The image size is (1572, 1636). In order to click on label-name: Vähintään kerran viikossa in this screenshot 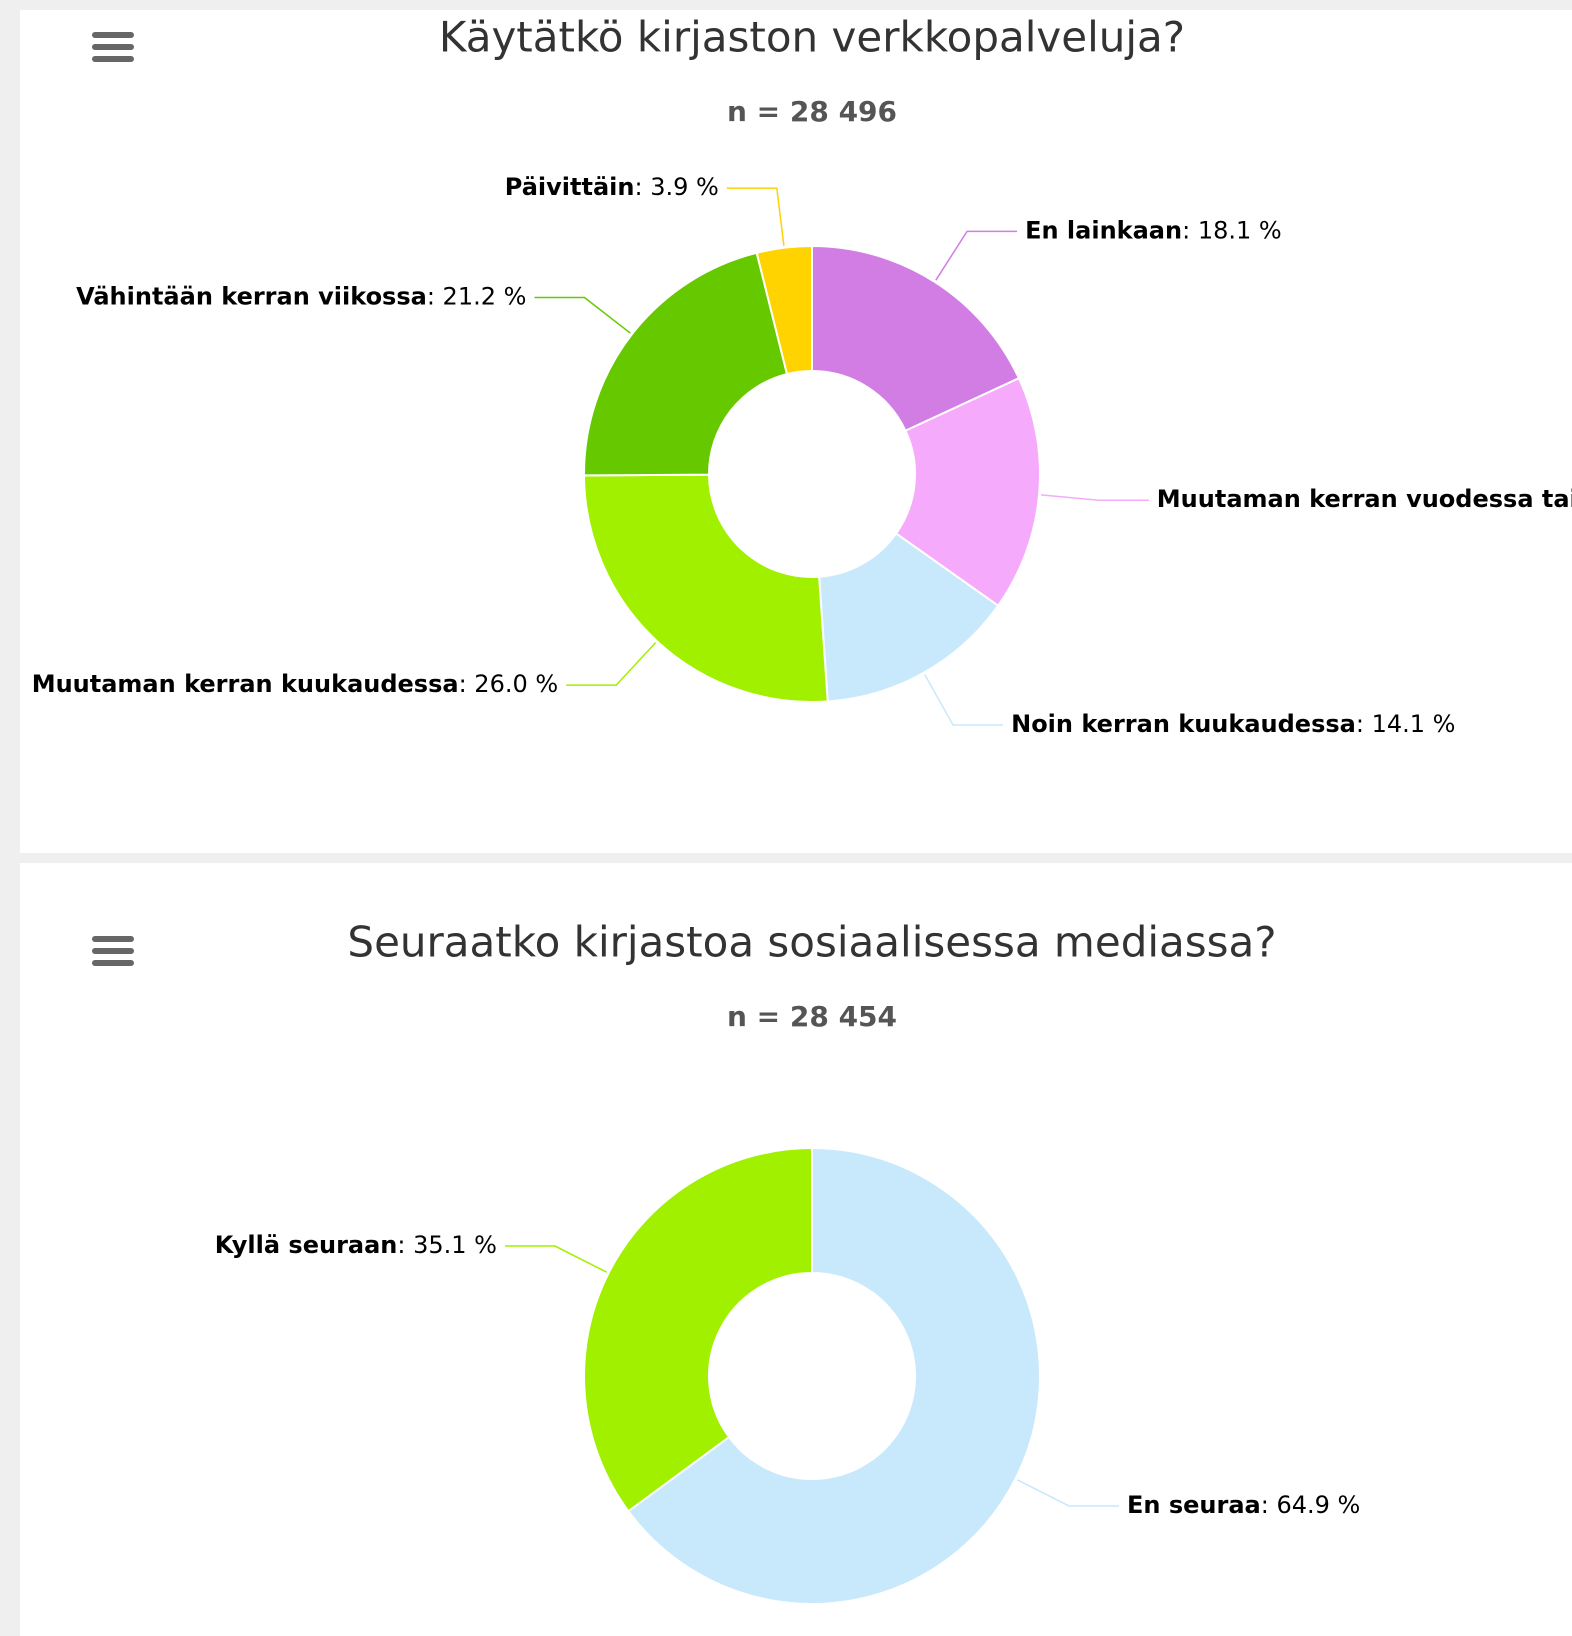, I will do `click(251, 296)`.